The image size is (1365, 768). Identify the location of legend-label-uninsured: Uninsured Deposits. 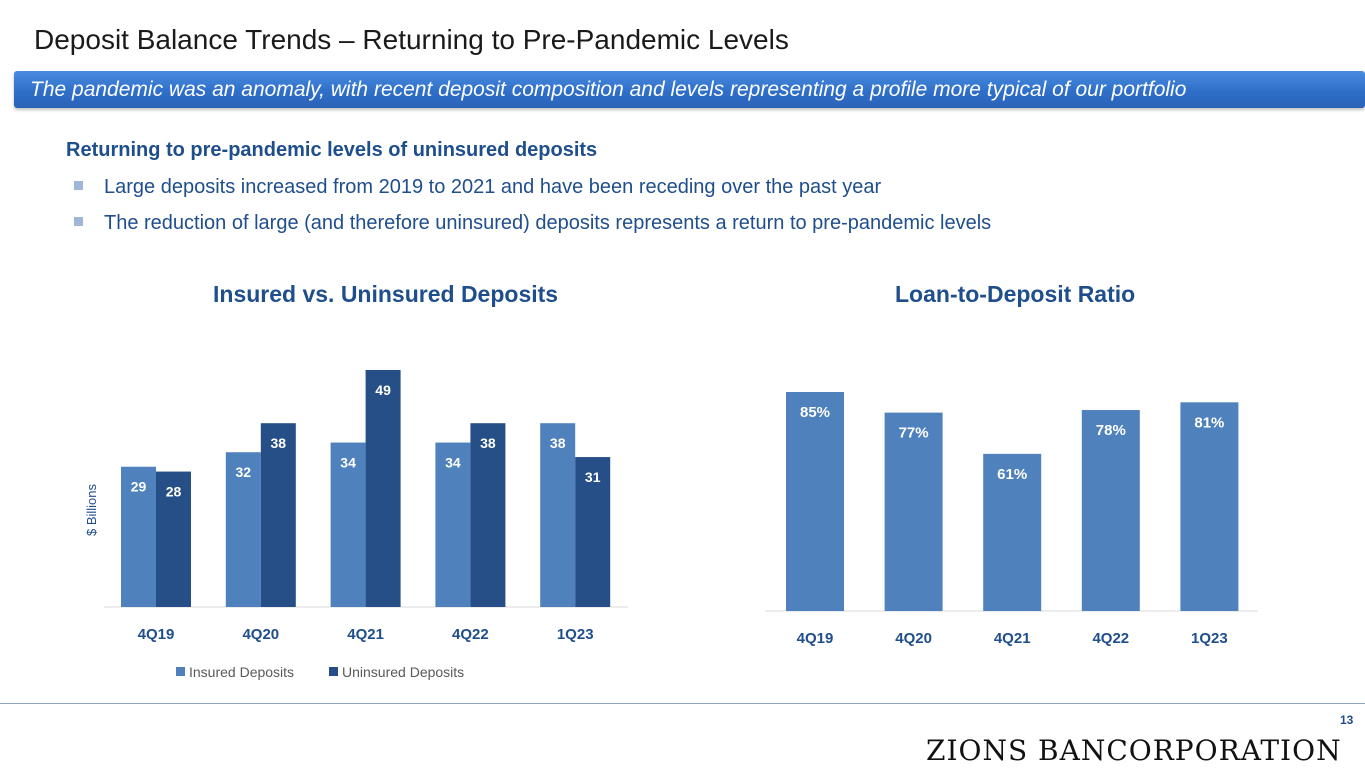
(403, 672).